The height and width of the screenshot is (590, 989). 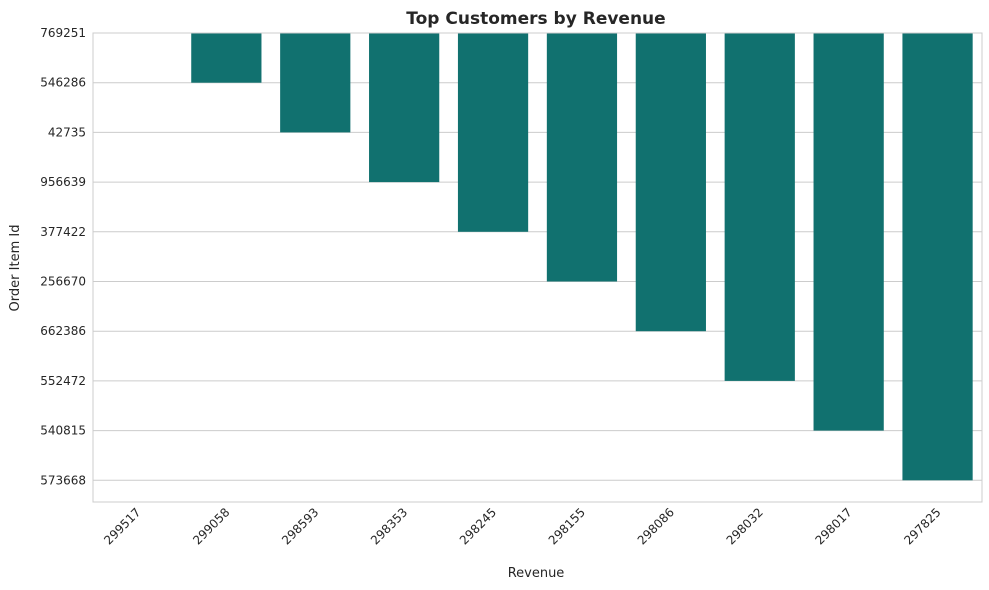 What do you see at coordinates (67, 132) in the screenshot?
I see `y-tick-label: 42735` at bounding box center [67, 132].